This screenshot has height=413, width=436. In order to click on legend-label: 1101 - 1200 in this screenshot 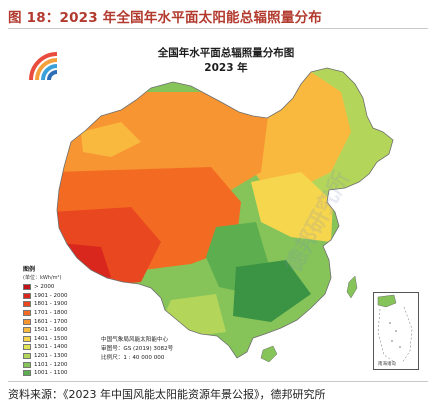, I will do `click(51, 364)`.